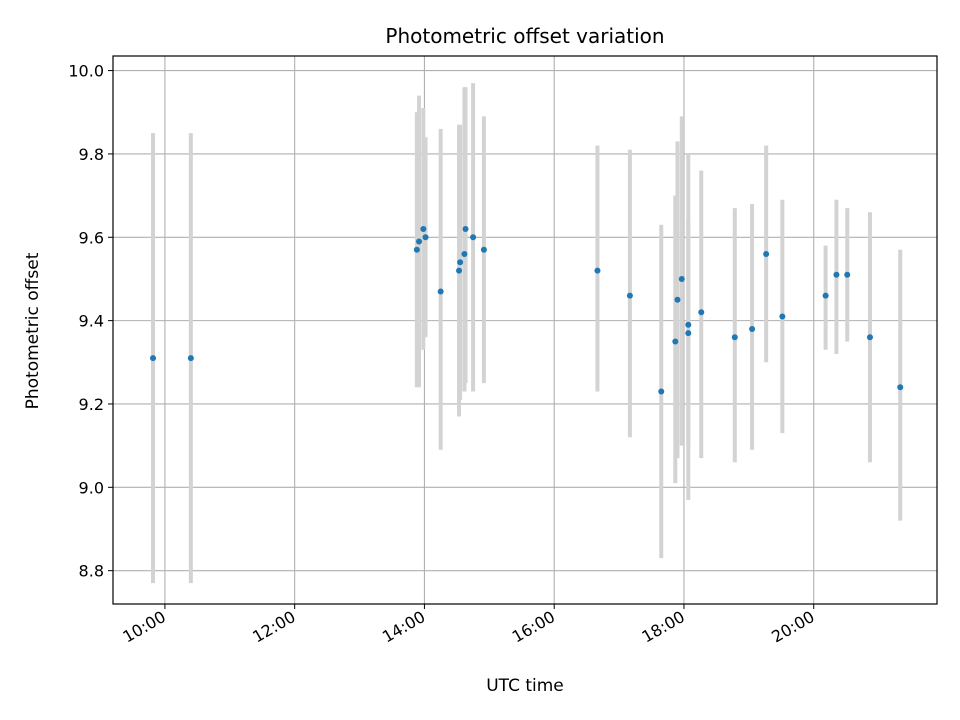  Describe the element at coordinates (533, 627) in the screenshot. I see `x-tick-label: 16:00` at that location.